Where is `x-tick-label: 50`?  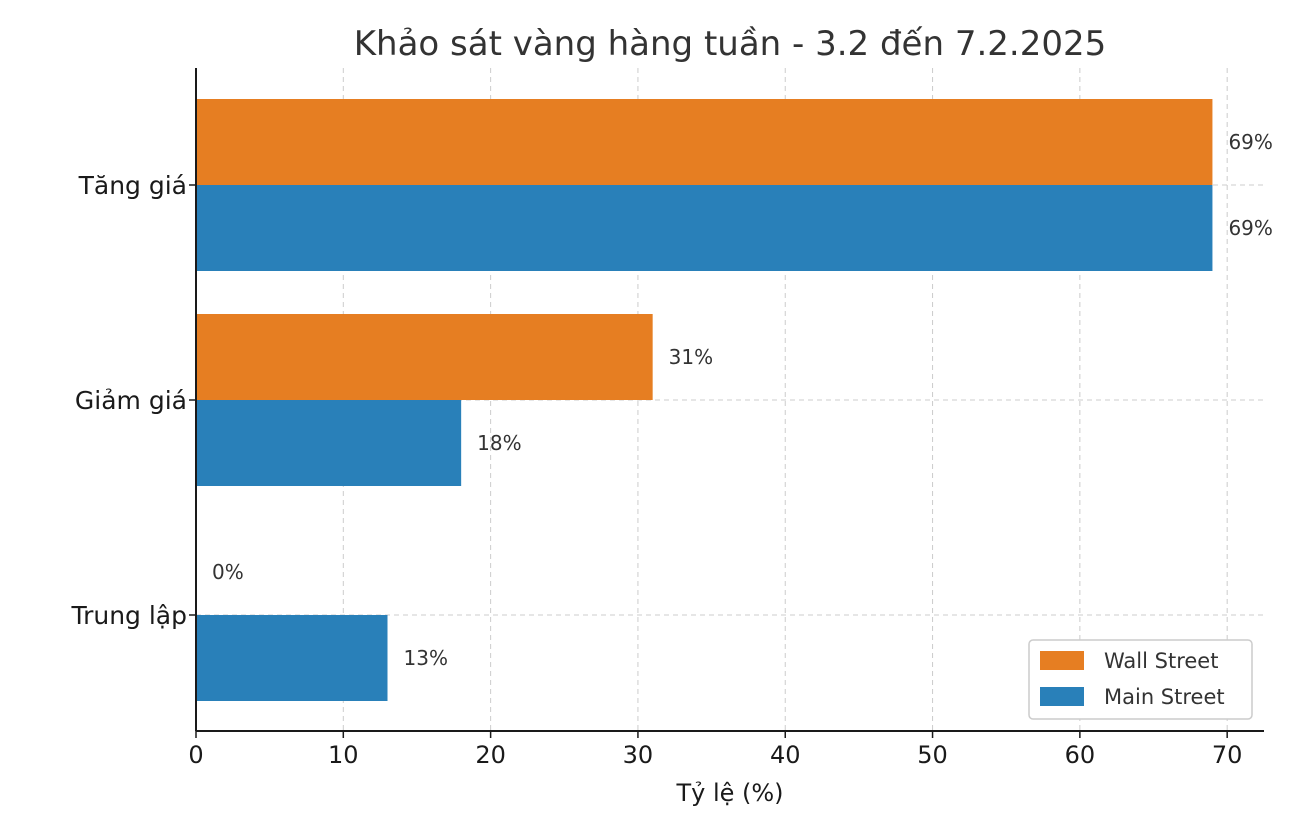 x-tick-label: 50 is located at coordinates (932, 755).